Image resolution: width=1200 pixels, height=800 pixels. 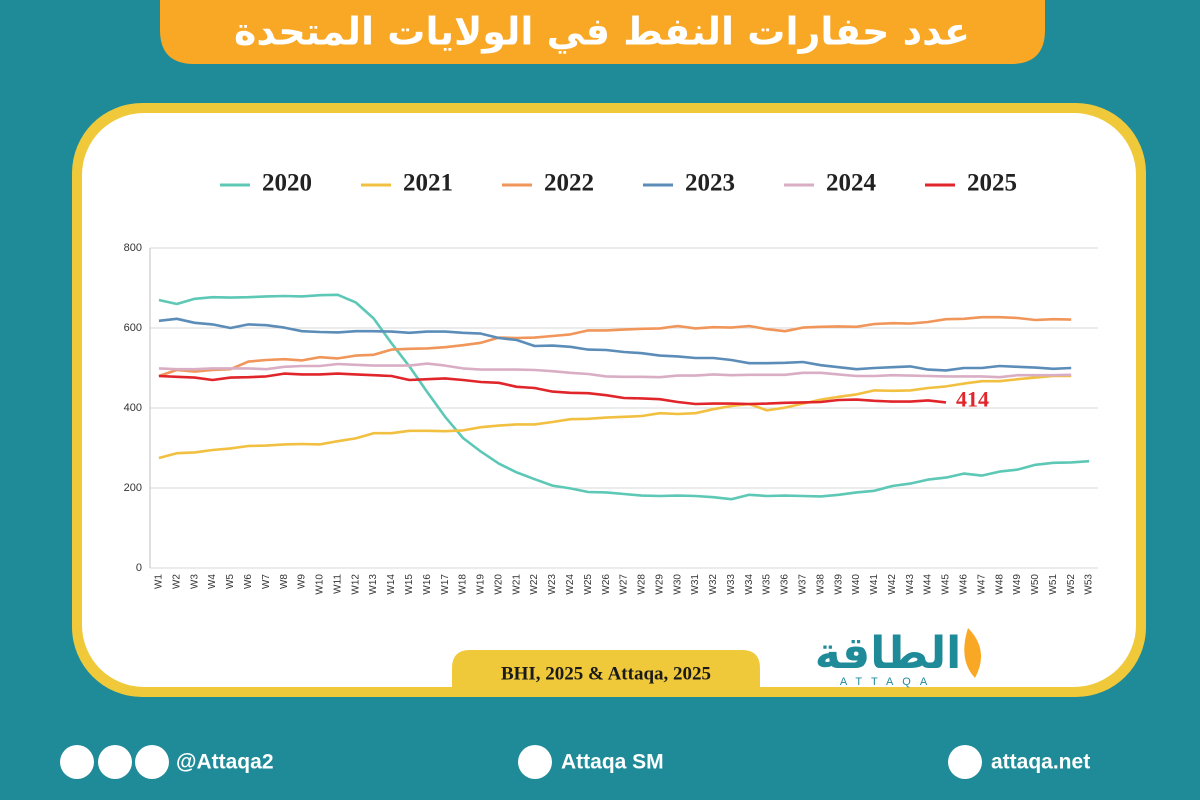 What do you see at coordinates (588, 584) in the screenshot?
I see `x-tick-label: W25` at bounding box center [588, 584].